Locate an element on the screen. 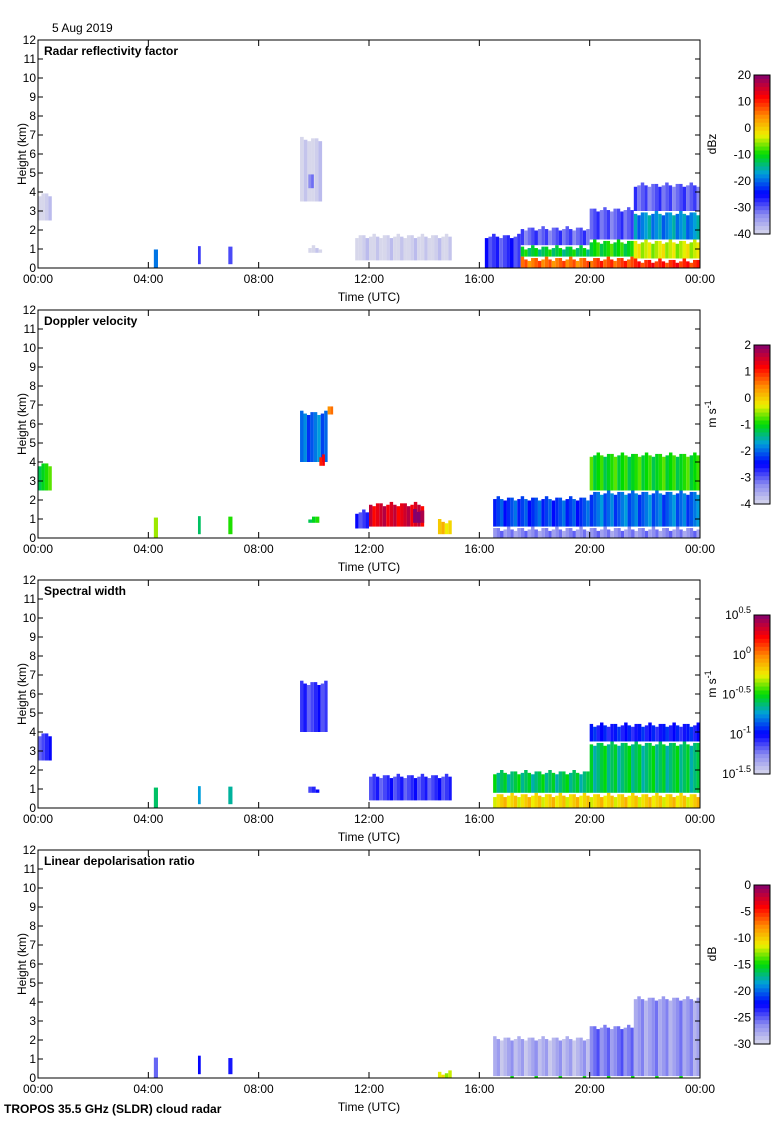 The image size is (780, 1125). x-tick-label: 12:00 is located at coordinates (369, 819).